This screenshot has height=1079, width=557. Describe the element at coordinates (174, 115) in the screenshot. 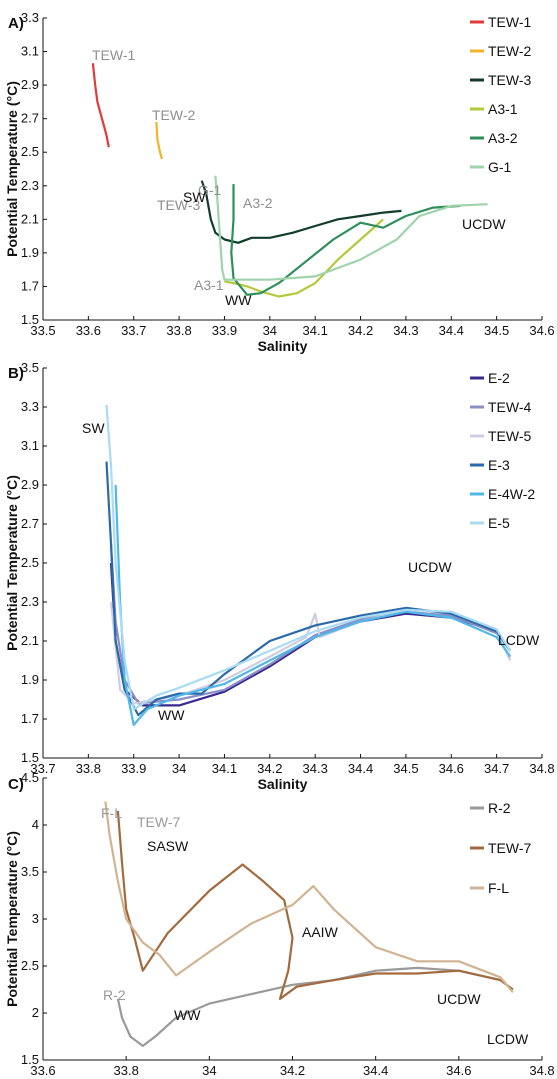

I see `water-mass-annotation: TEW-2` at that location.